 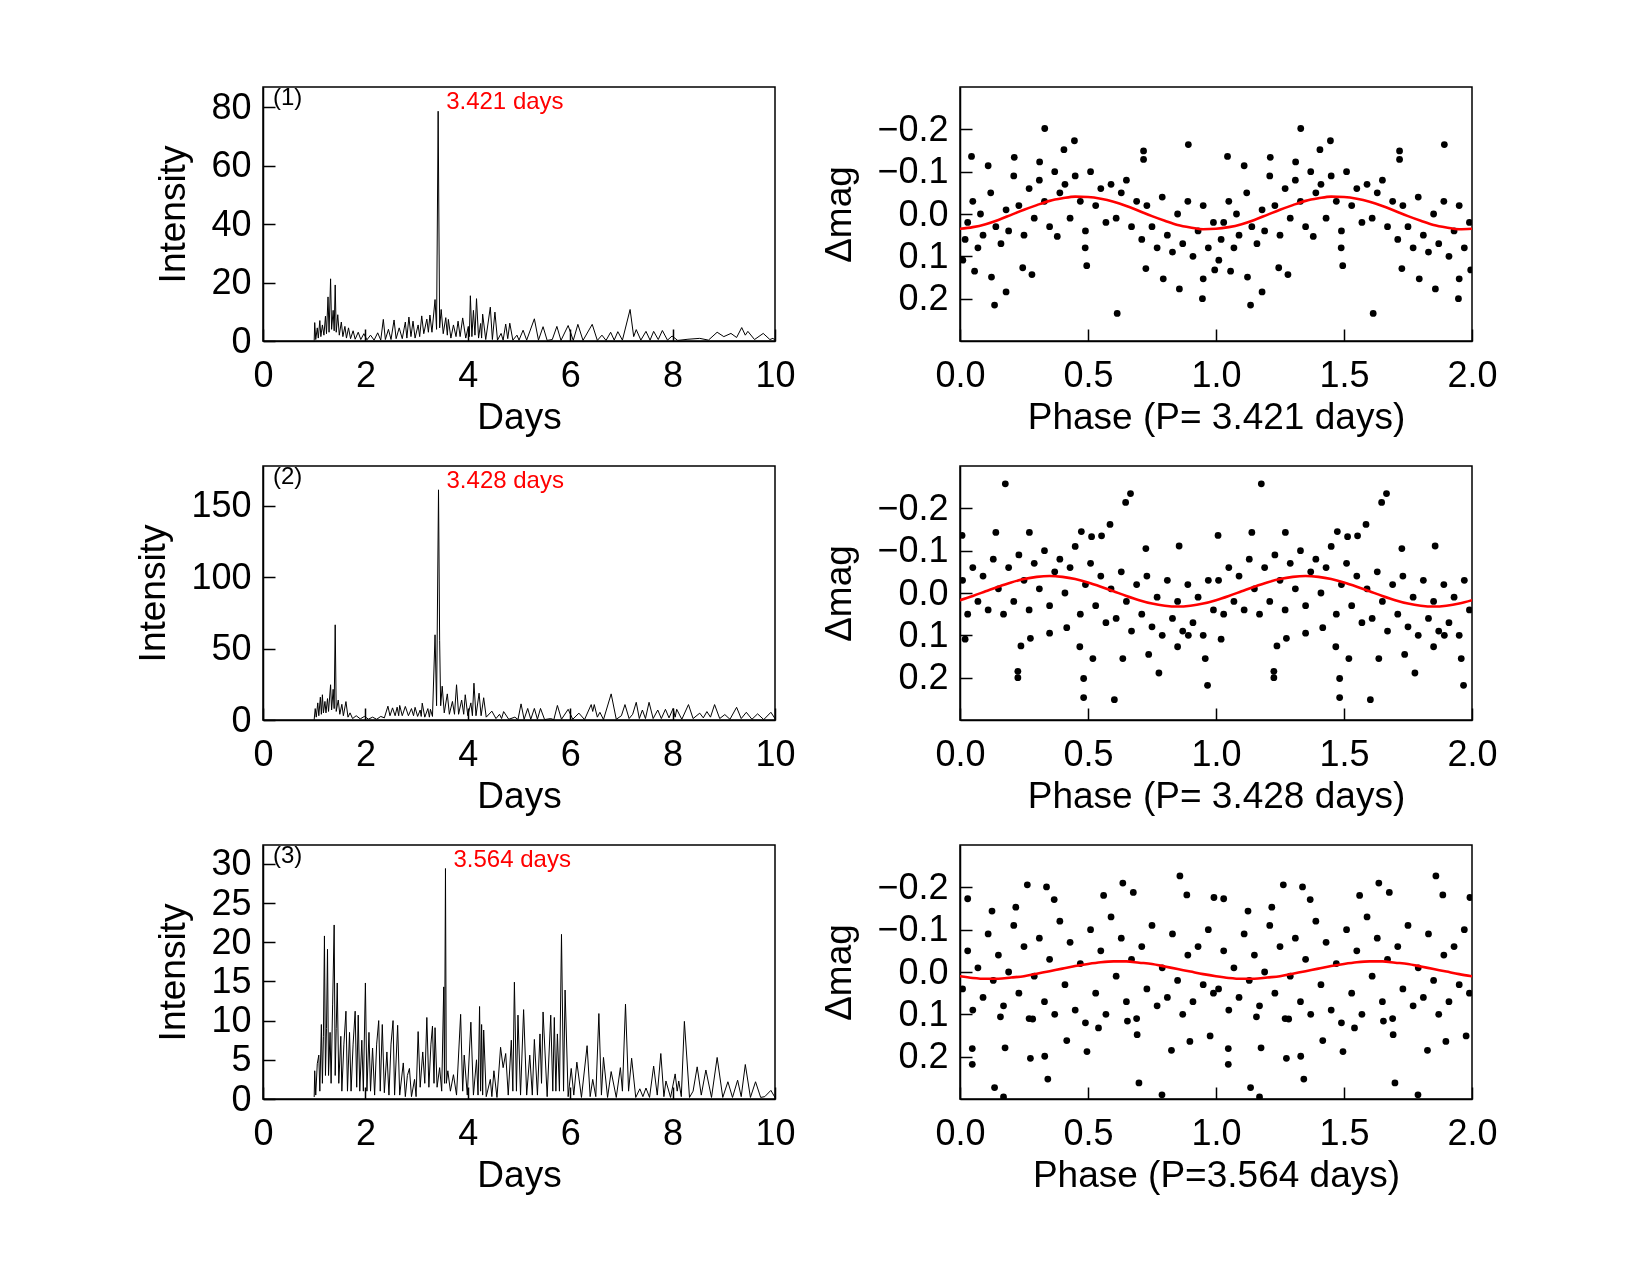 What do you see at coordinates (231, 165) in the screenshot?
I see `y-tick-label: 60` at bounding box center [231, 165].